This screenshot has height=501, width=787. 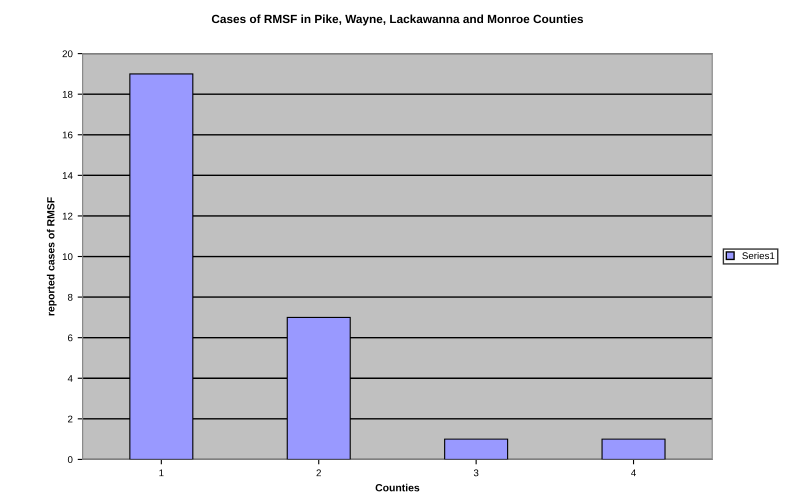 I want to click on y-tick-label: 10, so click(x=67, y=256).